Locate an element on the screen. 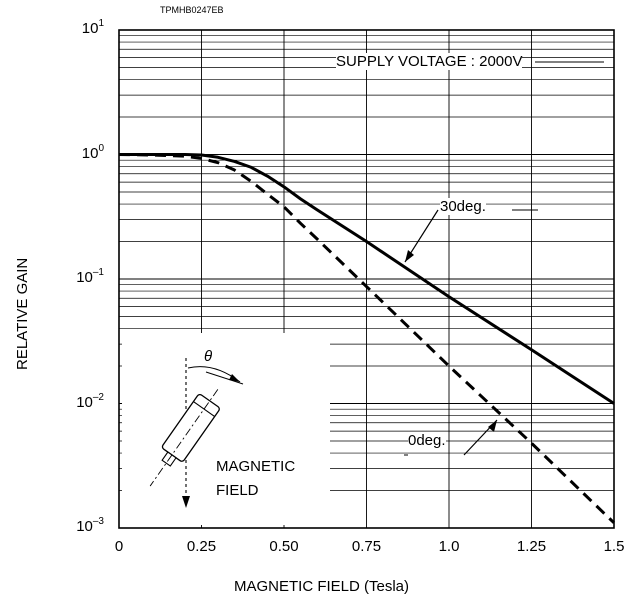 The height and width of the screenshot is (609, 643). y-tick-label: 10⁻¹ is located at coordinates (90, 276).